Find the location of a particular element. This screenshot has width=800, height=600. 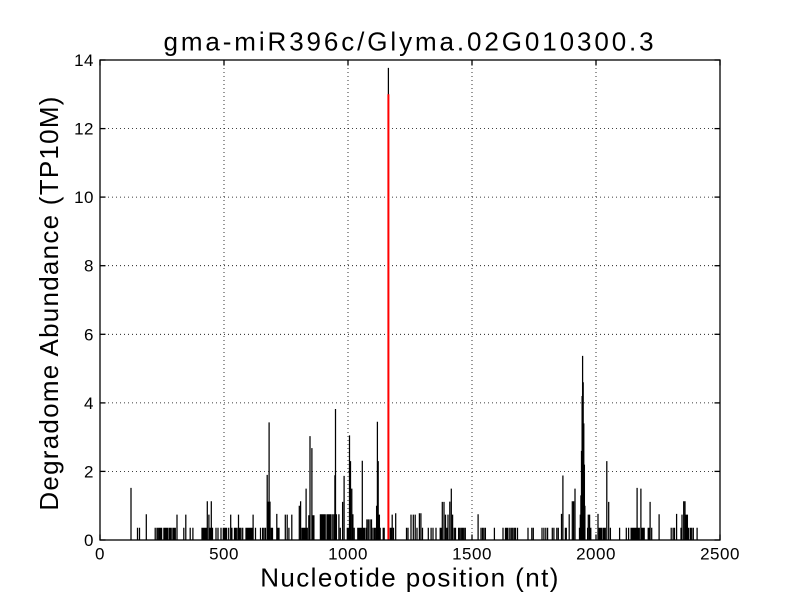

svg-text: 2000 is located at coordinates (596, 554).